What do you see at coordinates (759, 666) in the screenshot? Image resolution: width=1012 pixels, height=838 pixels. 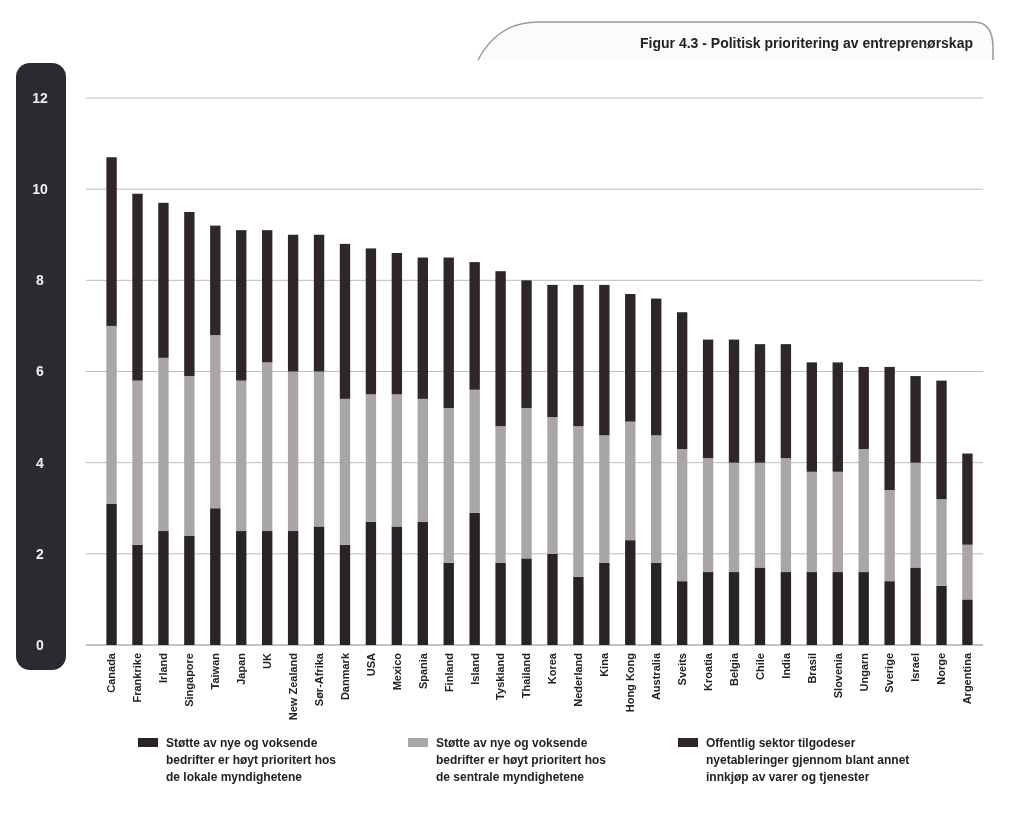 I see `x-tick-label: Chile` at bounding box center [759, 666].